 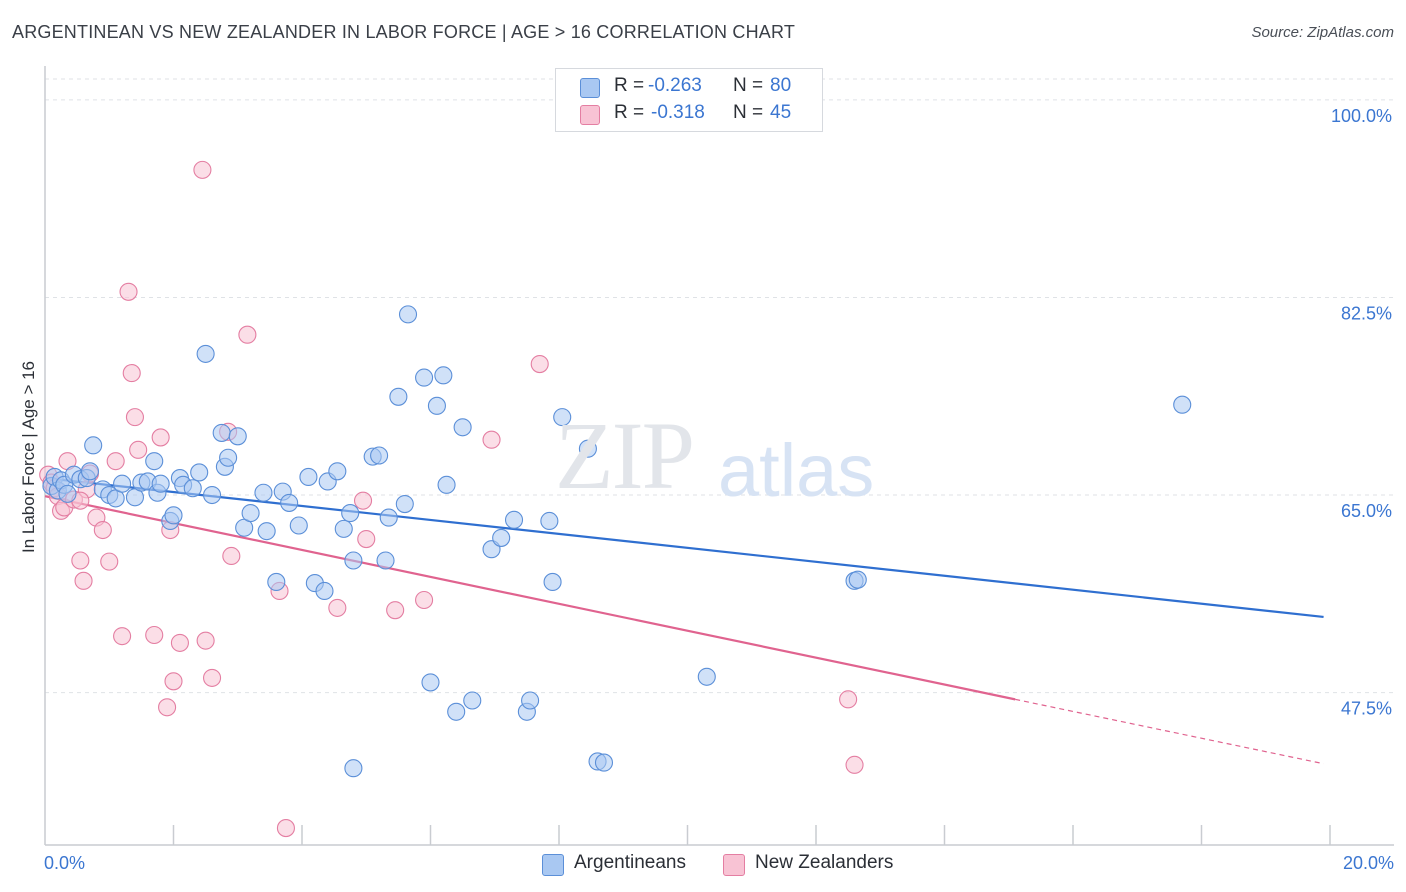 I want to click on watermark-atlas: atlas, so click(x=796, y=470).